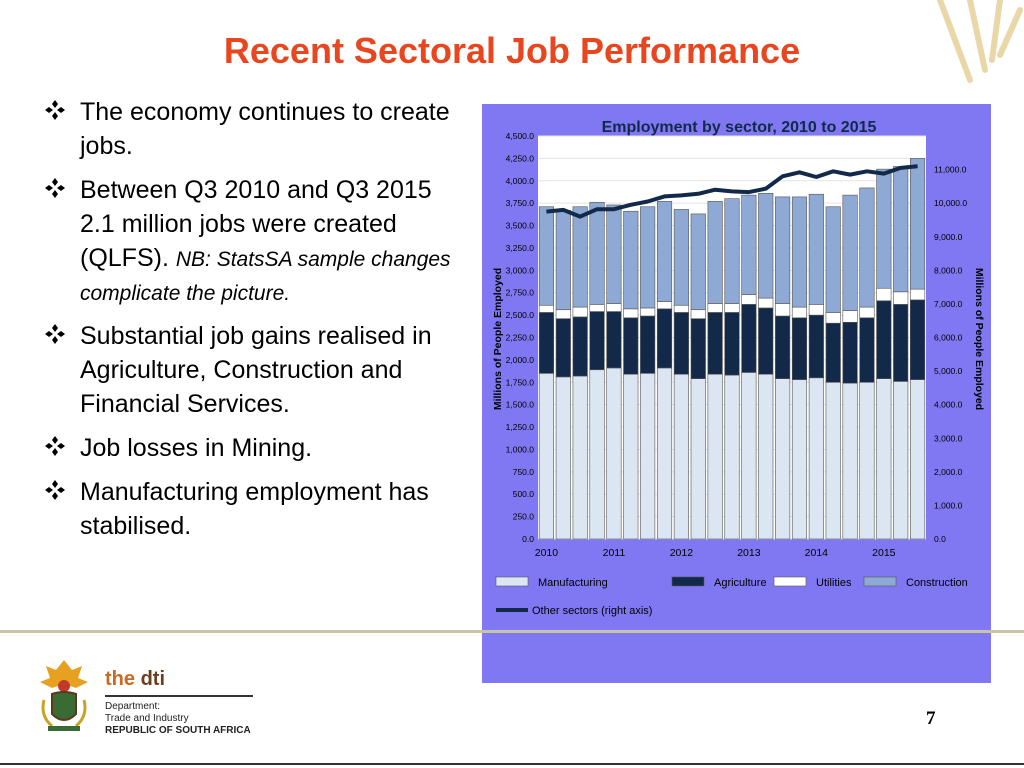 This screenshot has width=1024, height=768. Describe the element at coordinates (179, 696) in the screenshot. I see `logo-rule` at that location.